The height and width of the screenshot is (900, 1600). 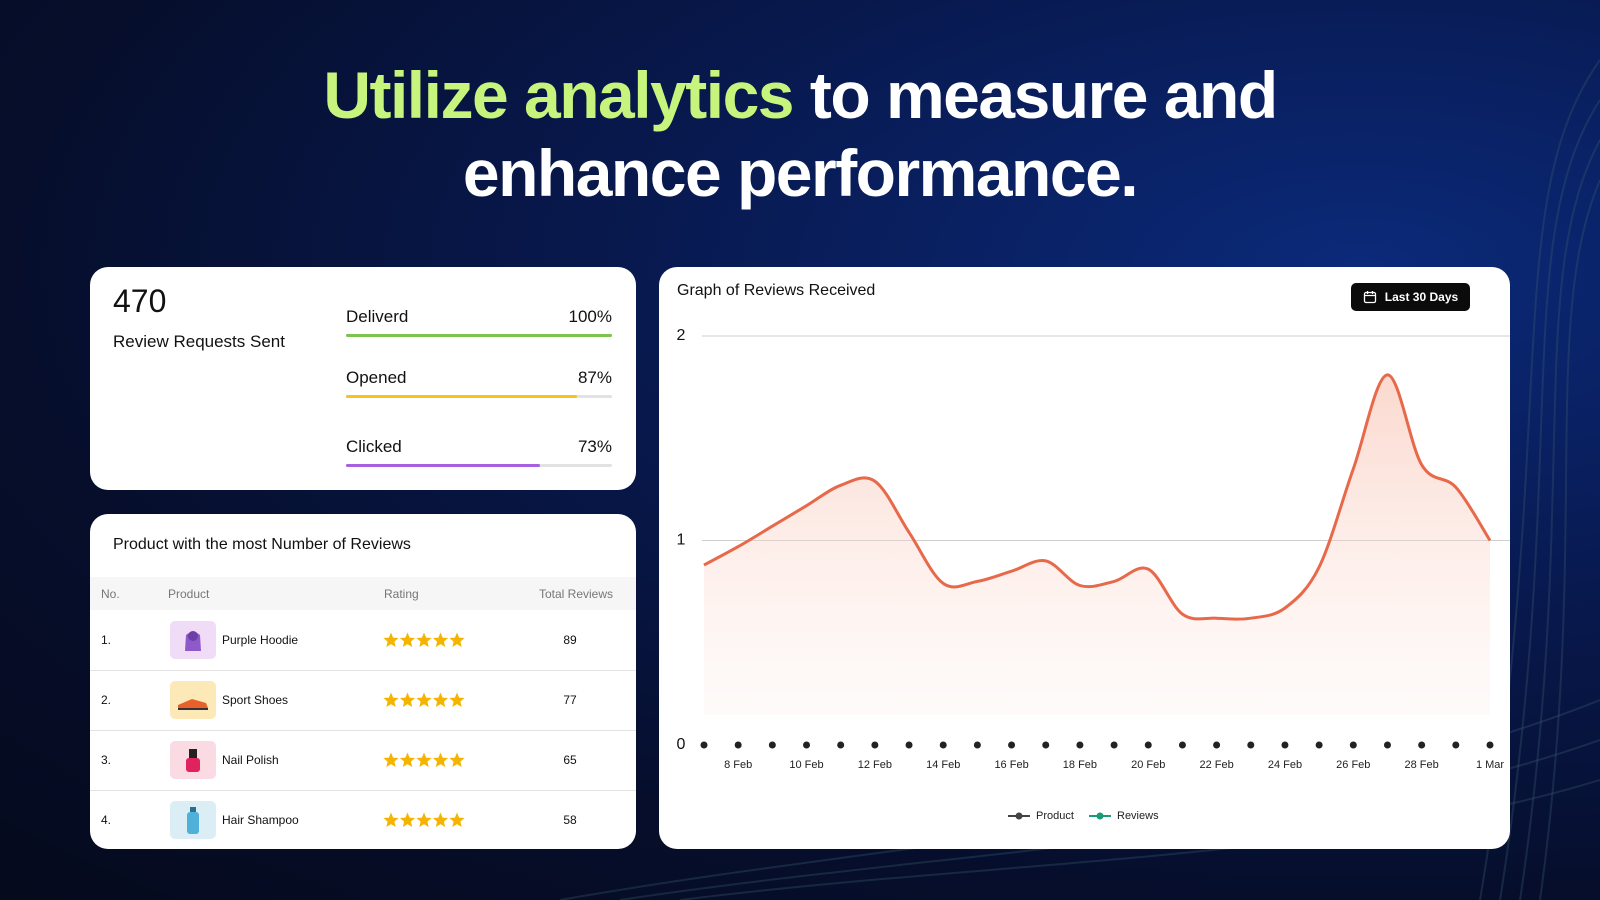 I want to click on column-header: No., so click(x=110, y=594).